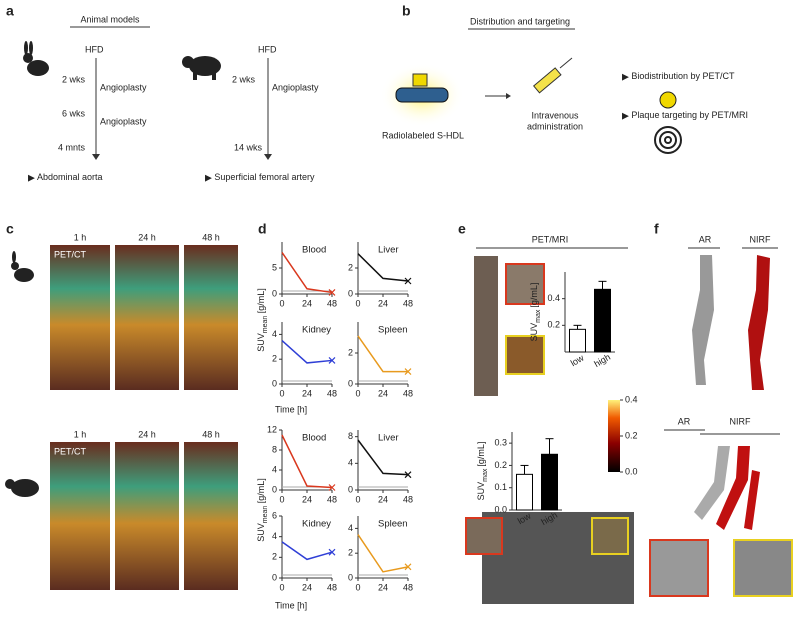 This screenshot has height=620, width=800. Describe the element at coordinates (147, 237) in the screenshot. I see `time-label: 24 h` at that location.